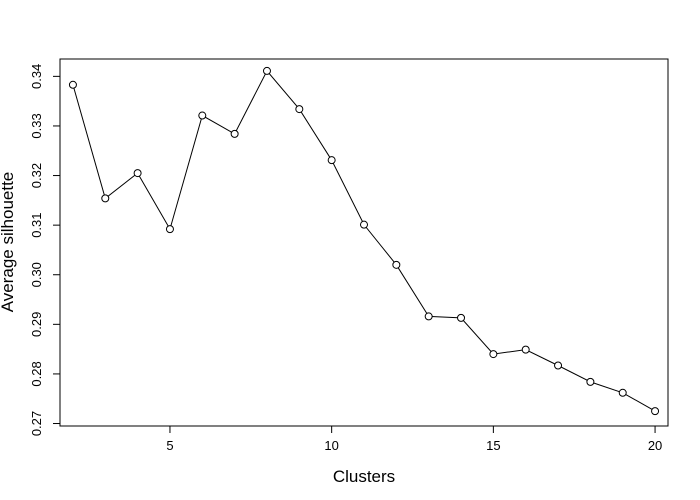 Image resolution: width=700 pixels, height=500 pixels. What do you see at coordinates (36, 373) in the screenshot?
I see `y-tick-label: 0.28` at bounding box center [36, 373].